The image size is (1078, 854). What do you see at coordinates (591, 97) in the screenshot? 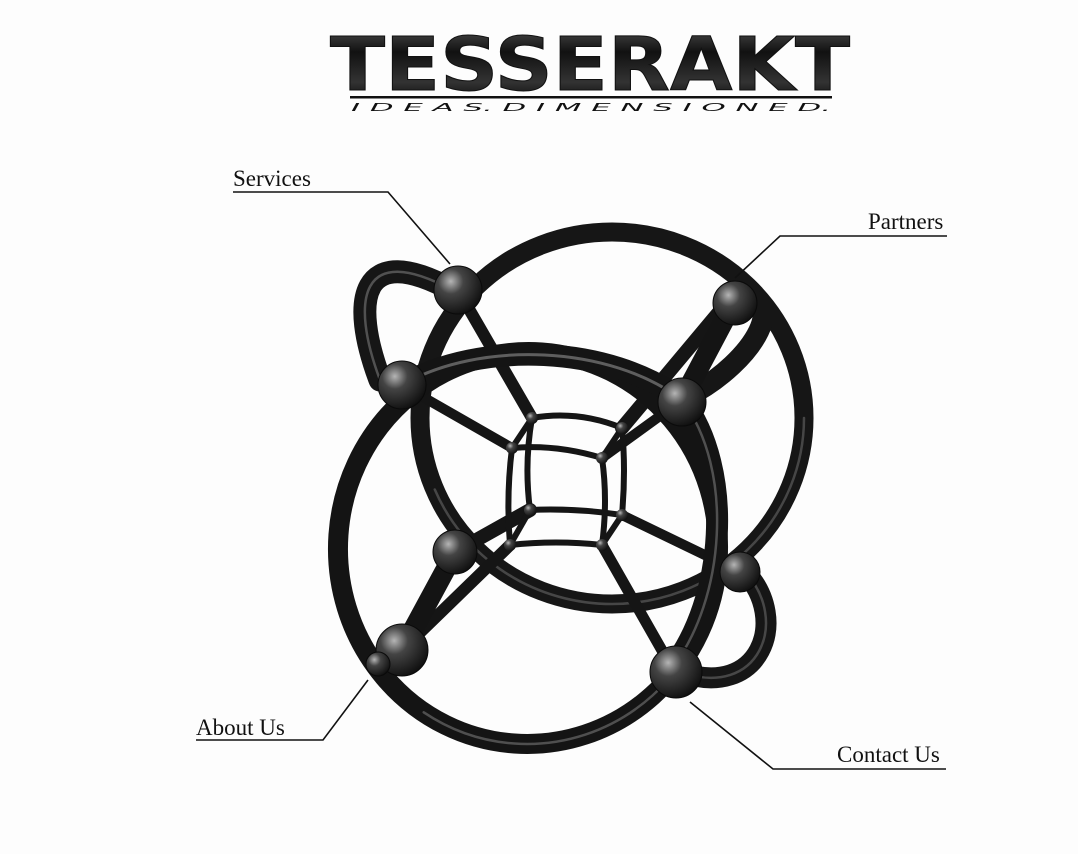
I see `logo-underline` at bounding box center [591, 97].